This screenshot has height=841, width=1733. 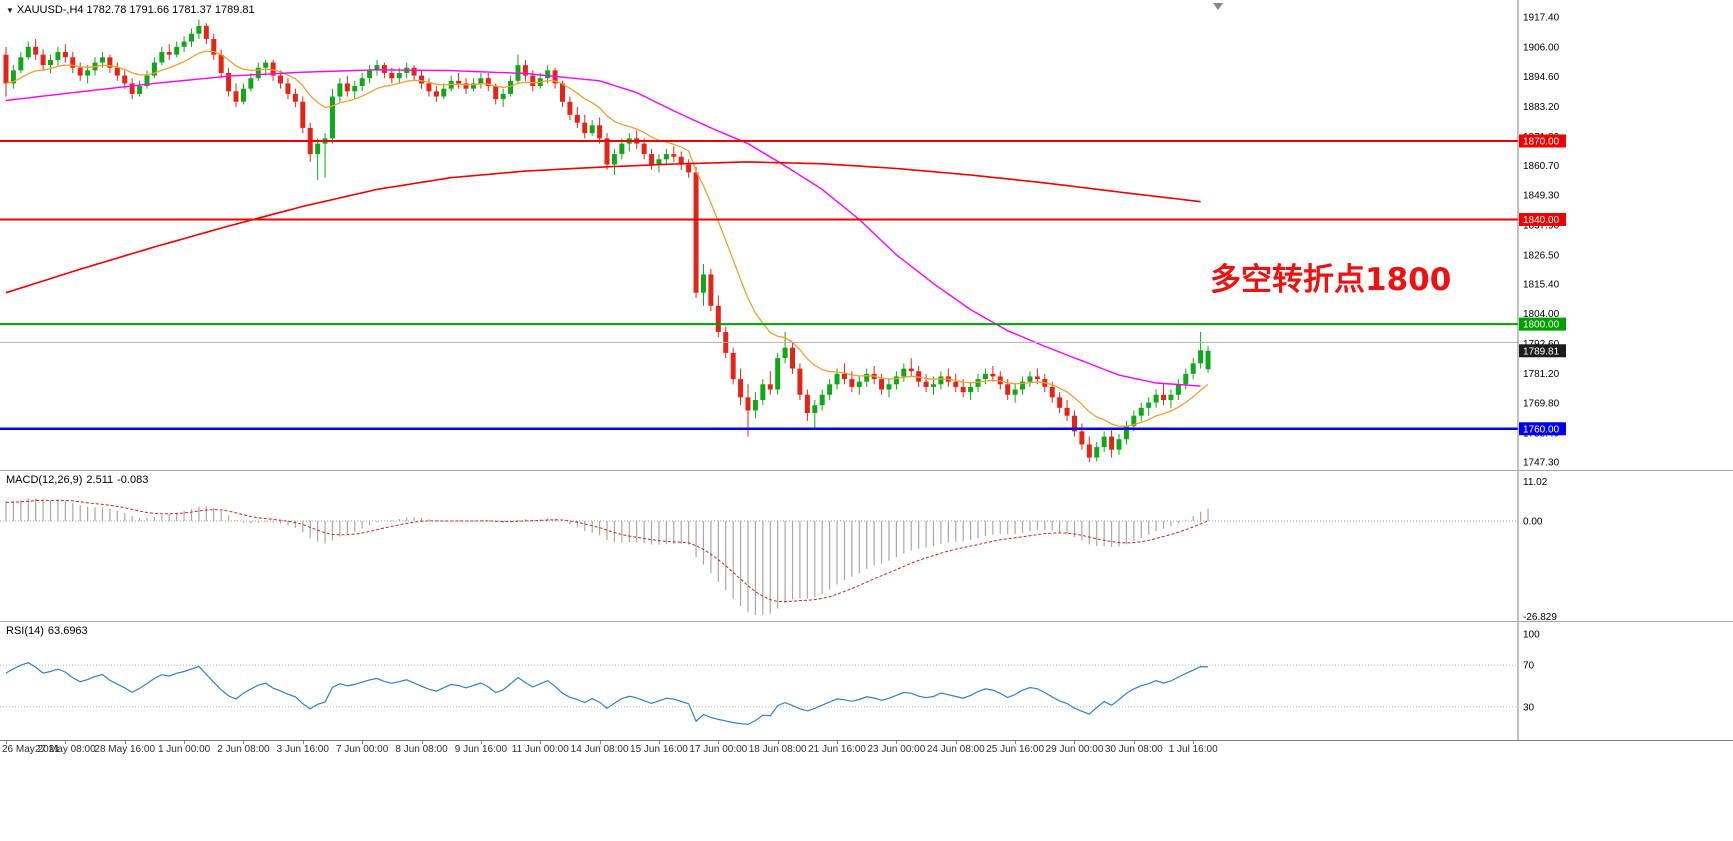 I want to click on ohlc-close: 1789.81, so click(x=234, y=10).